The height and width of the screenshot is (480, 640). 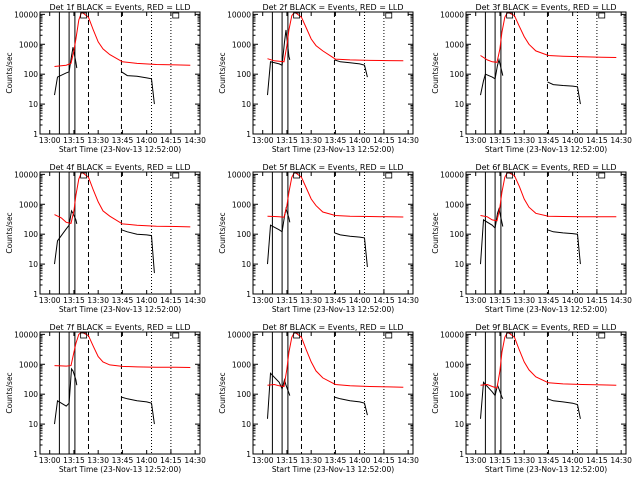 I want to click on panel-title: Det 5f BLACK = Events, RED = LLD, so click(x=332, y=167).